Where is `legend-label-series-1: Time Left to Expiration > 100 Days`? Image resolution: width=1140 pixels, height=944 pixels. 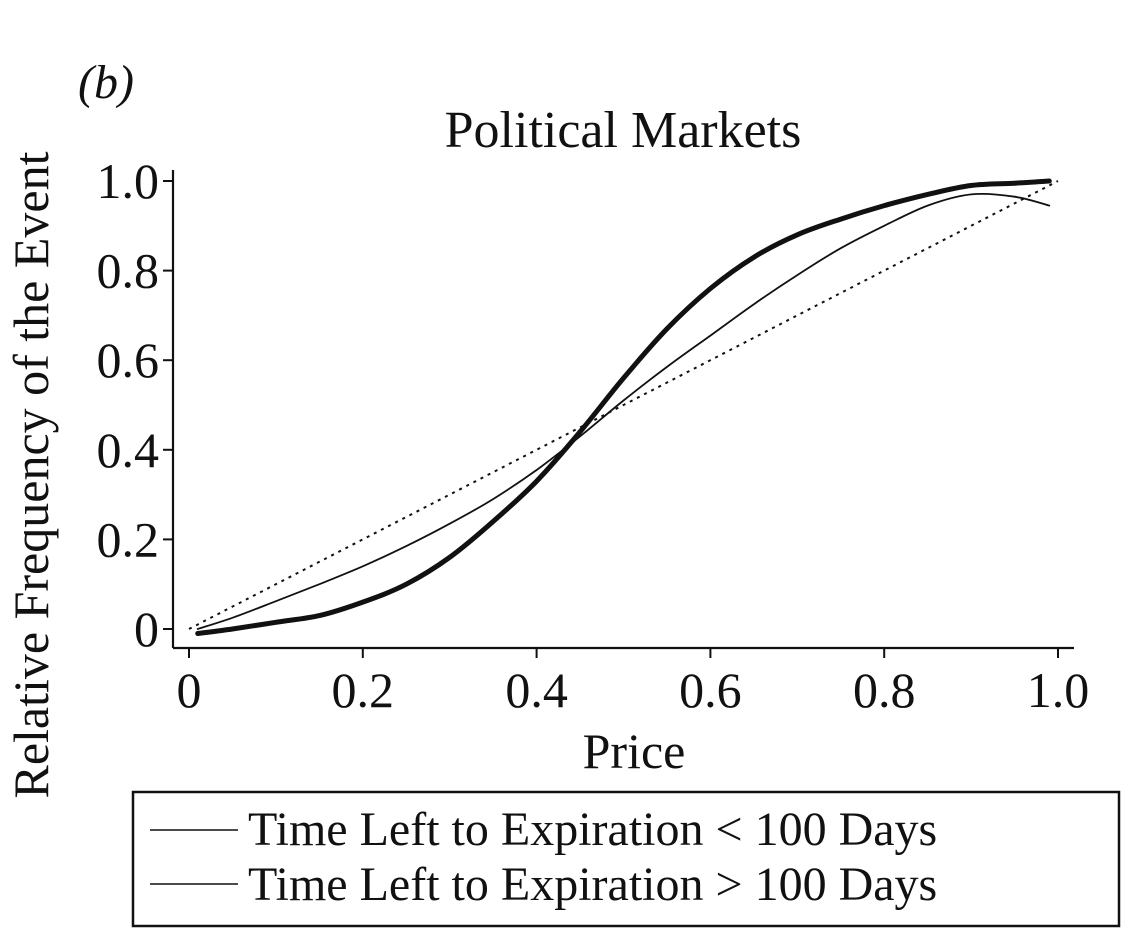
legend-label-series-1: Time Left to Expiration > 100 Days is located at coordinates (592, 884).